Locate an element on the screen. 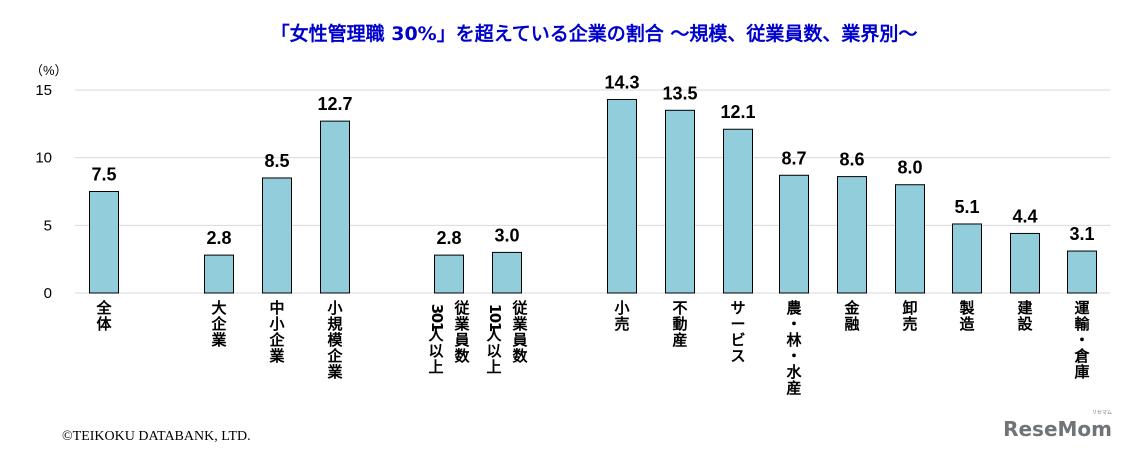 The width and height of the screenshot is (1128, 451). category-label-13-line-1-char-2: 造 is located at coordinates (966, 324).